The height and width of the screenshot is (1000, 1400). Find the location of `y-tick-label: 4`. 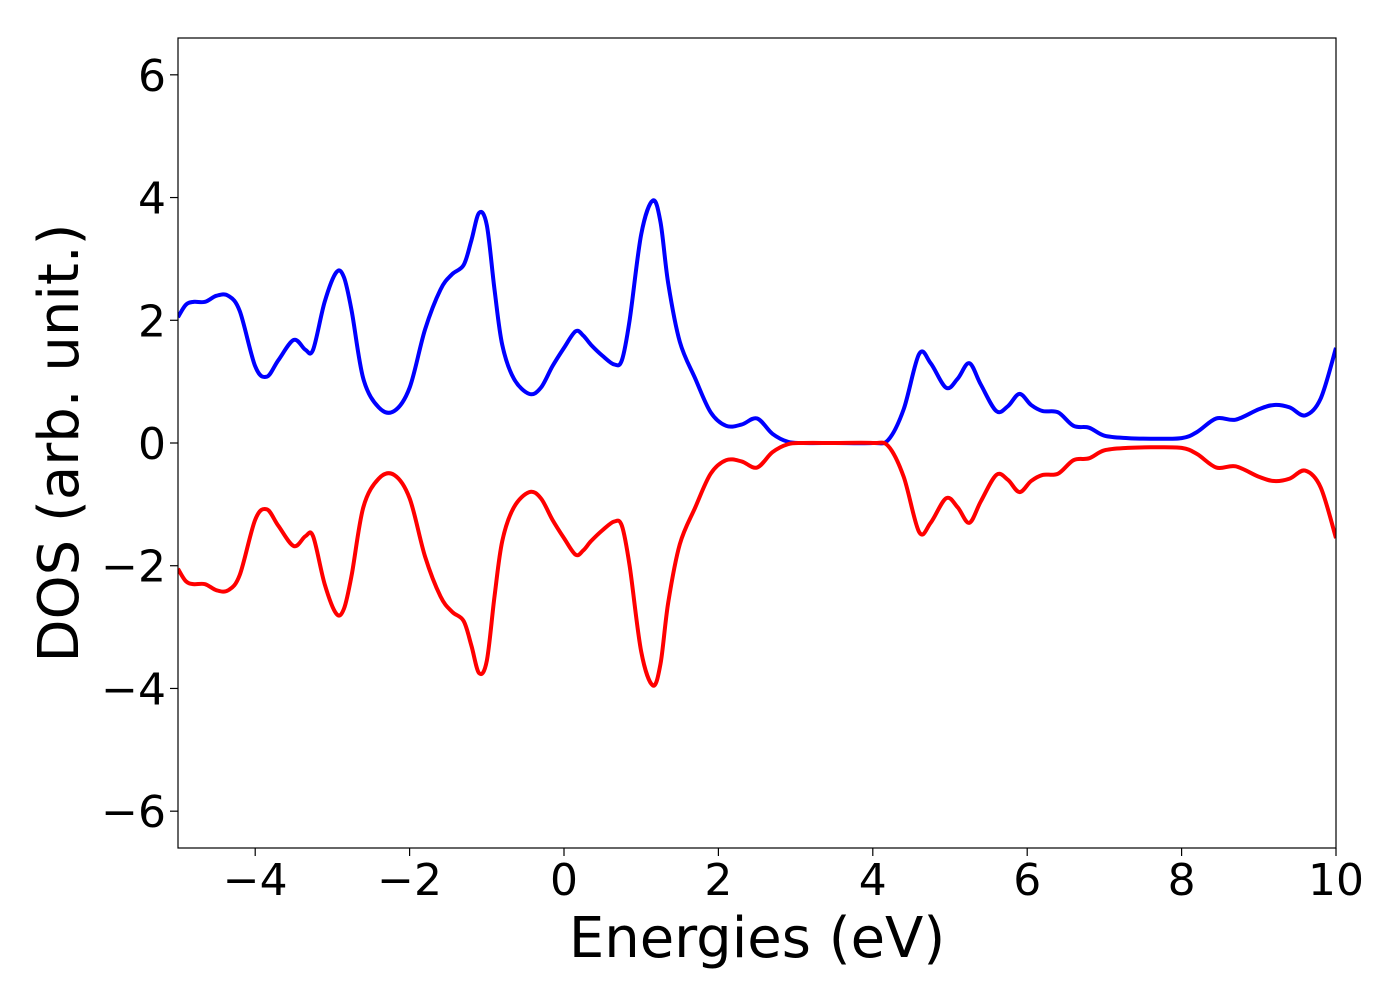

y-tick-label: 4 is located at coordinates (152, 199).